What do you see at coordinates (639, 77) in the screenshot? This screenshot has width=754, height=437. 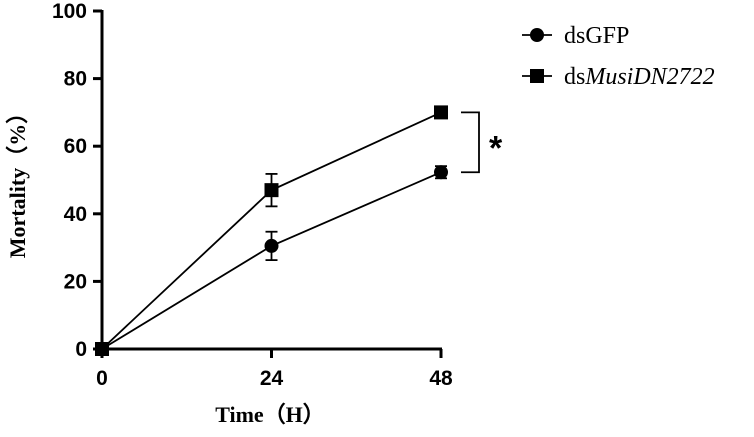 I see `legend-label: dsMusiDN2722` at bounding box center [639, 77].